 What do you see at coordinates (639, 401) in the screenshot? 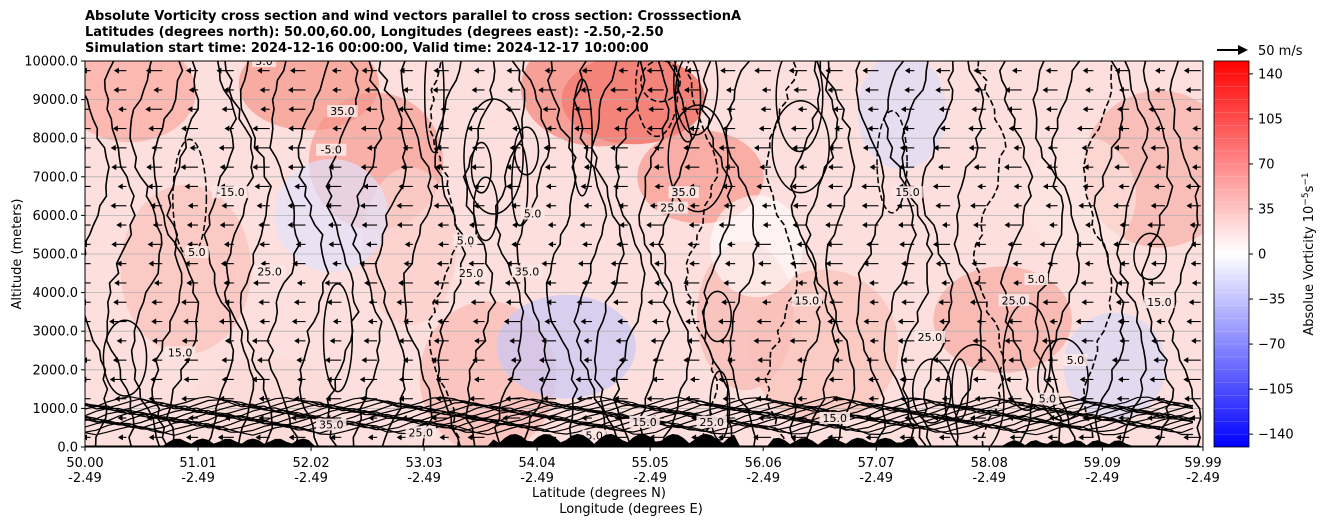
I see `contour-line-low` at bounding box center [639, 401].